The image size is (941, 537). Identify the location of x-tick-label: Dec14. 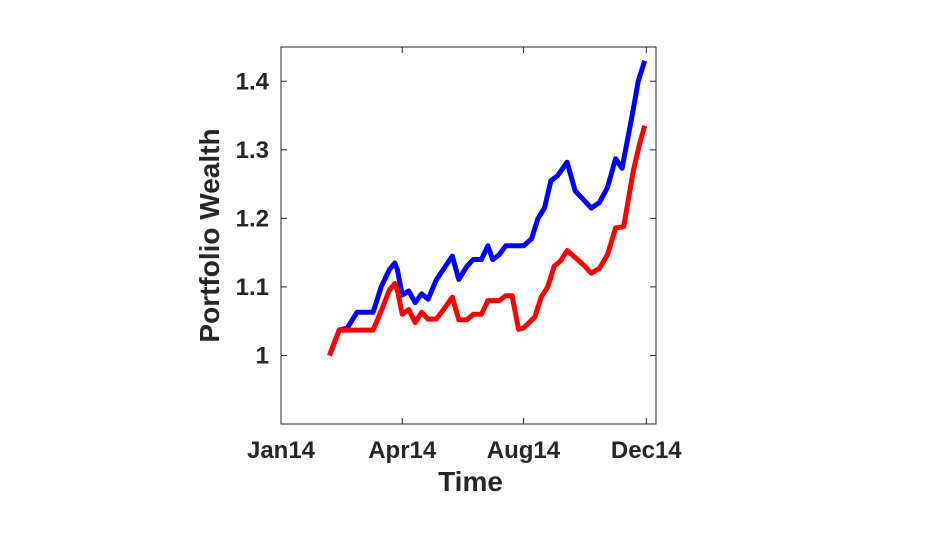
(646, 450).